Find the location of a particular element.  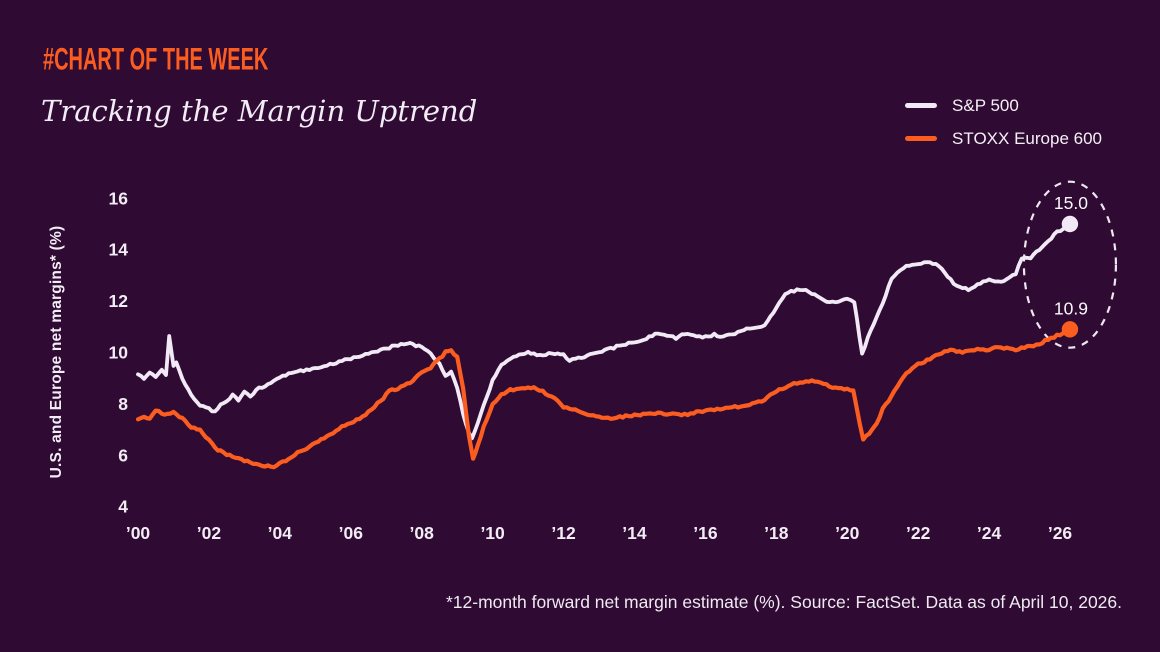

x-tick-label: ’16 is located at coordinates (705, 533).